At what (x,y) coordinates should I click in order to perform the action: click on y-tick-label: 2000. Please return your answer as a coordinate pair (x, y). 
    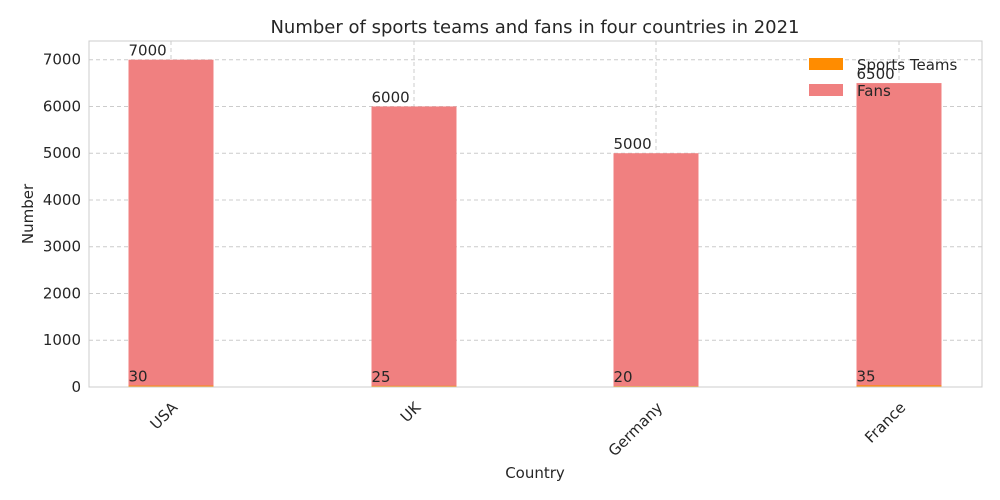
    Looking at the image, I should click on (62, 293).